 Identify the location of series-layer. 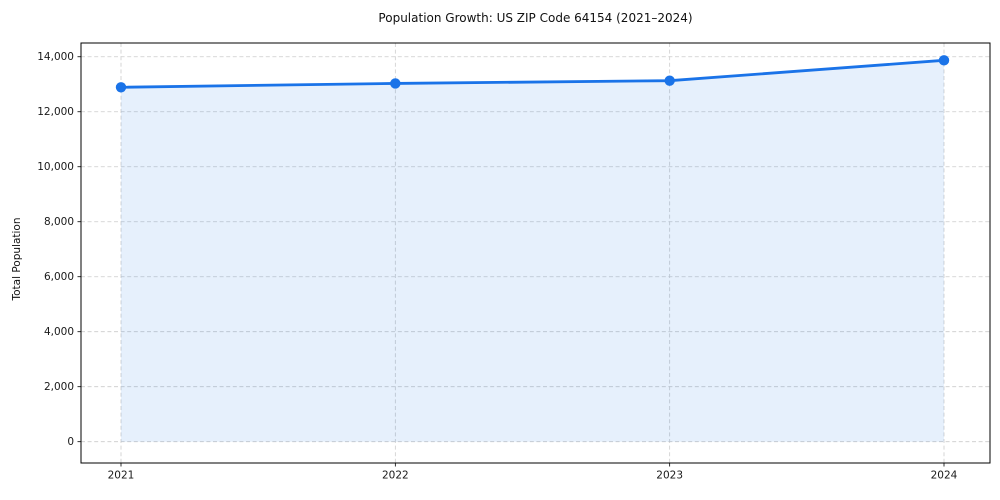
(532, 74).